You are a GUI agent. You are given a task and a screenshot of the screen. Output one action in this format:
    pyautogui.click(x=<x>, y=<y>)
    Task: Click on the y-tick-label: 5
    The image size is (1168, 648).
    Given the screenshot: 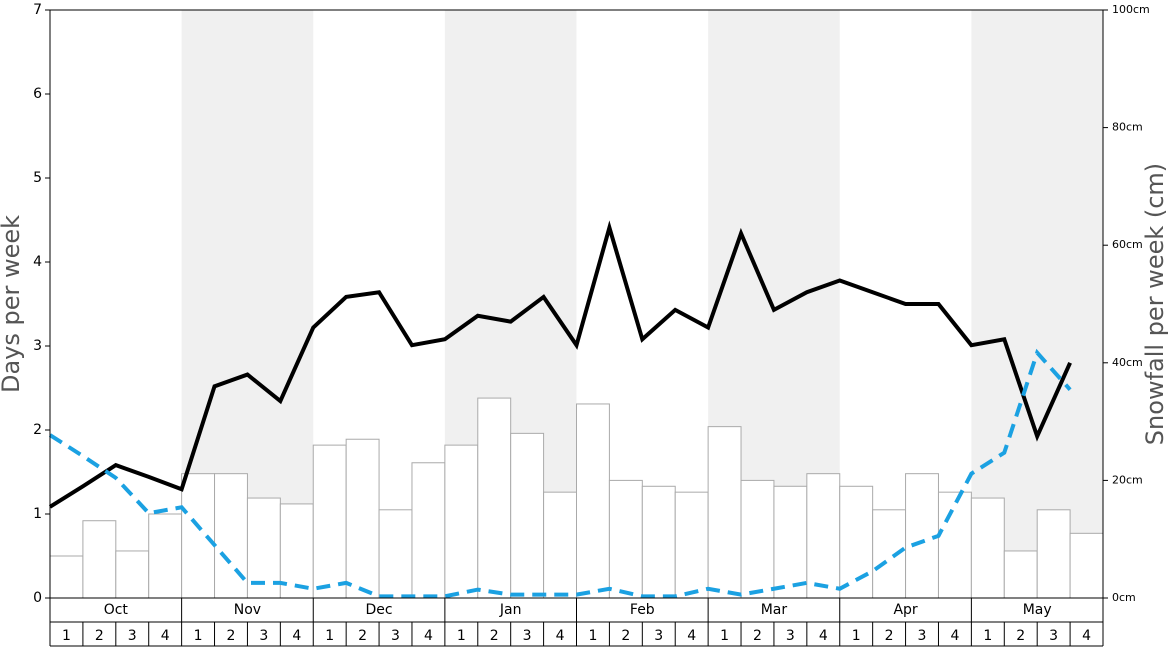 What is the action you would take?
    pyautogui.click(x=37, y=178)
    